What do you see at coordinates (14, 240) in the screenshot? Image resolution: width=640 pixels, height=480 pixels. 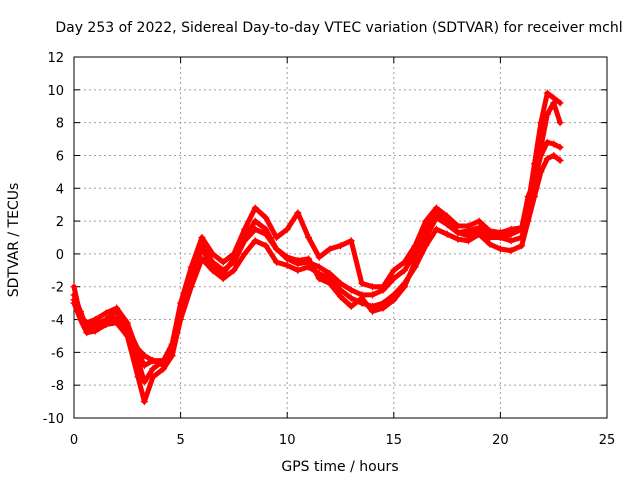 I see `y-axis-label: SDTVAR / TECUs` at bounding box center [14, 240].